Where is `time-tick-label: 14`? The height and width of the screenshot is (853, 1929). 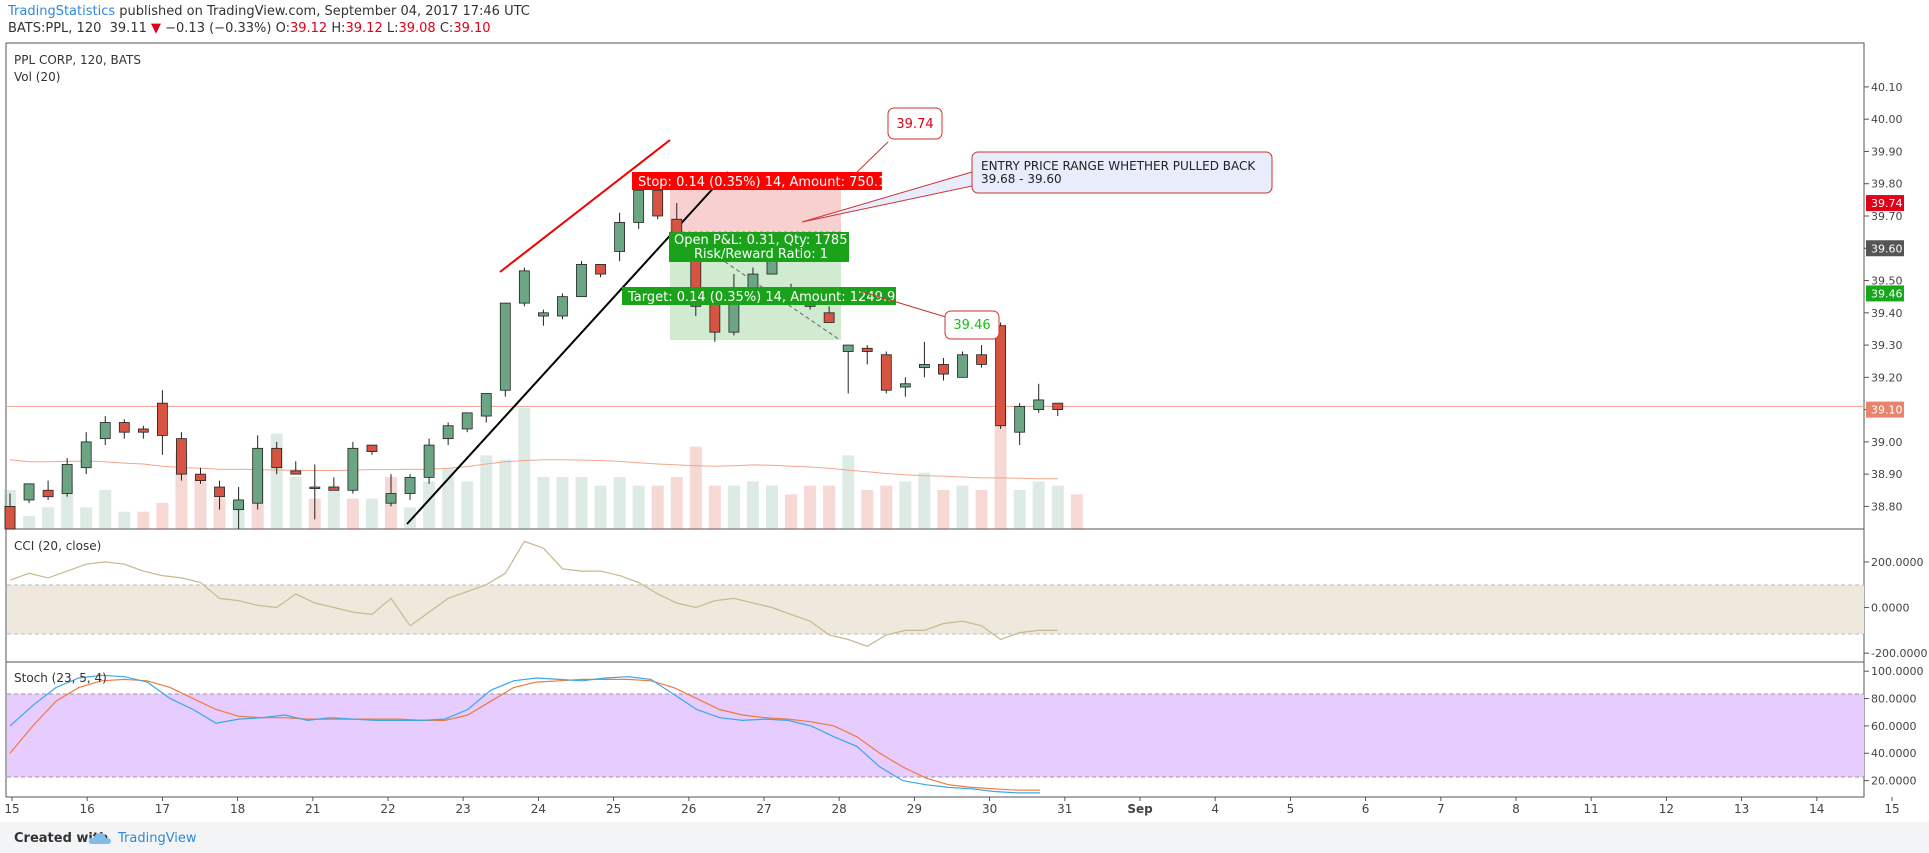 time-tick-label: 14 is located at coordinates (1816, 809).